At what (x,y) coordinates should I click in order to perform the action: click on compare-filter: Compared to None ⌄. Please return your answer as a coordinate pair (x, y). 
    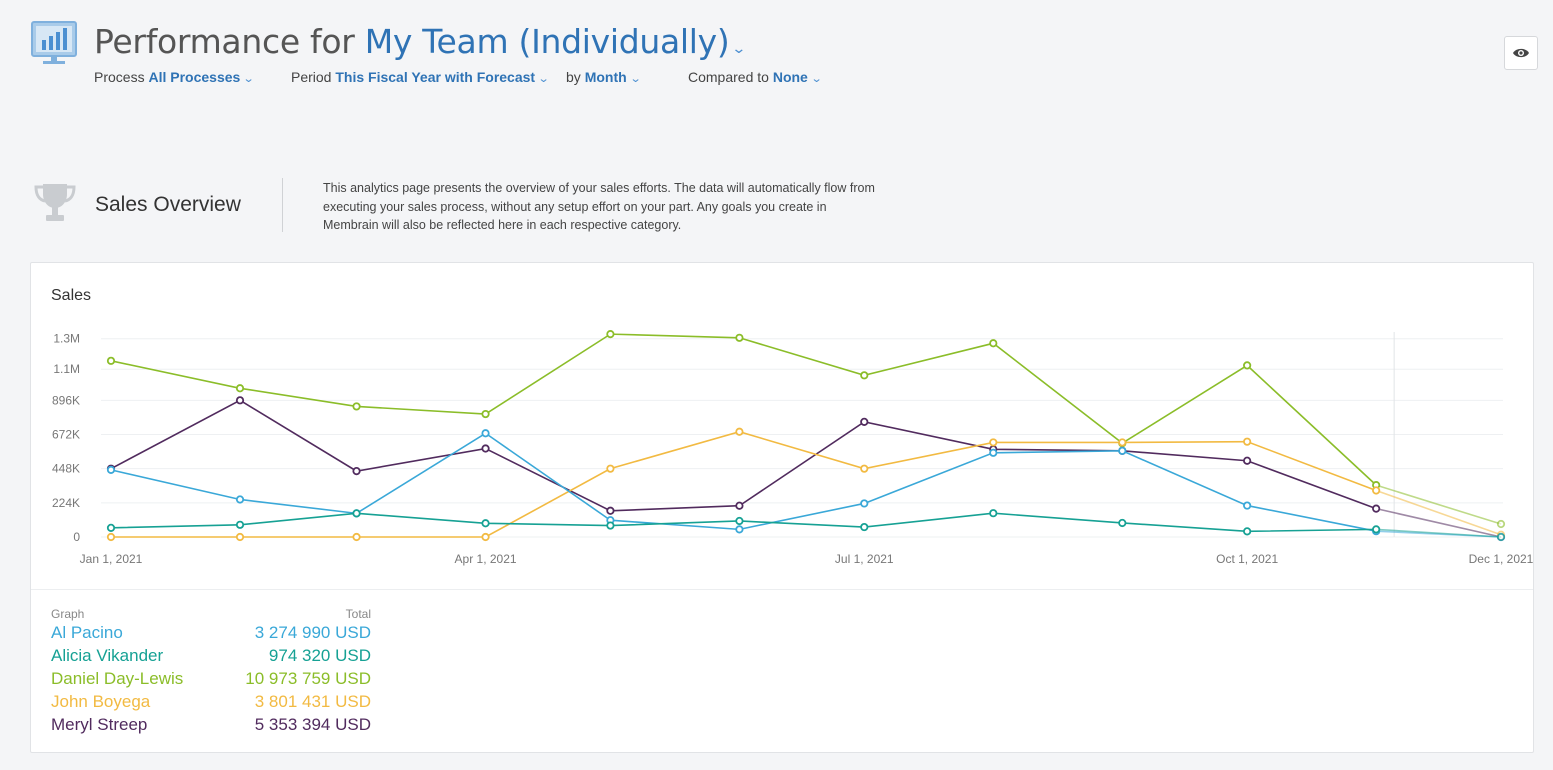
    Looking at the image, I should click on (755, 77).